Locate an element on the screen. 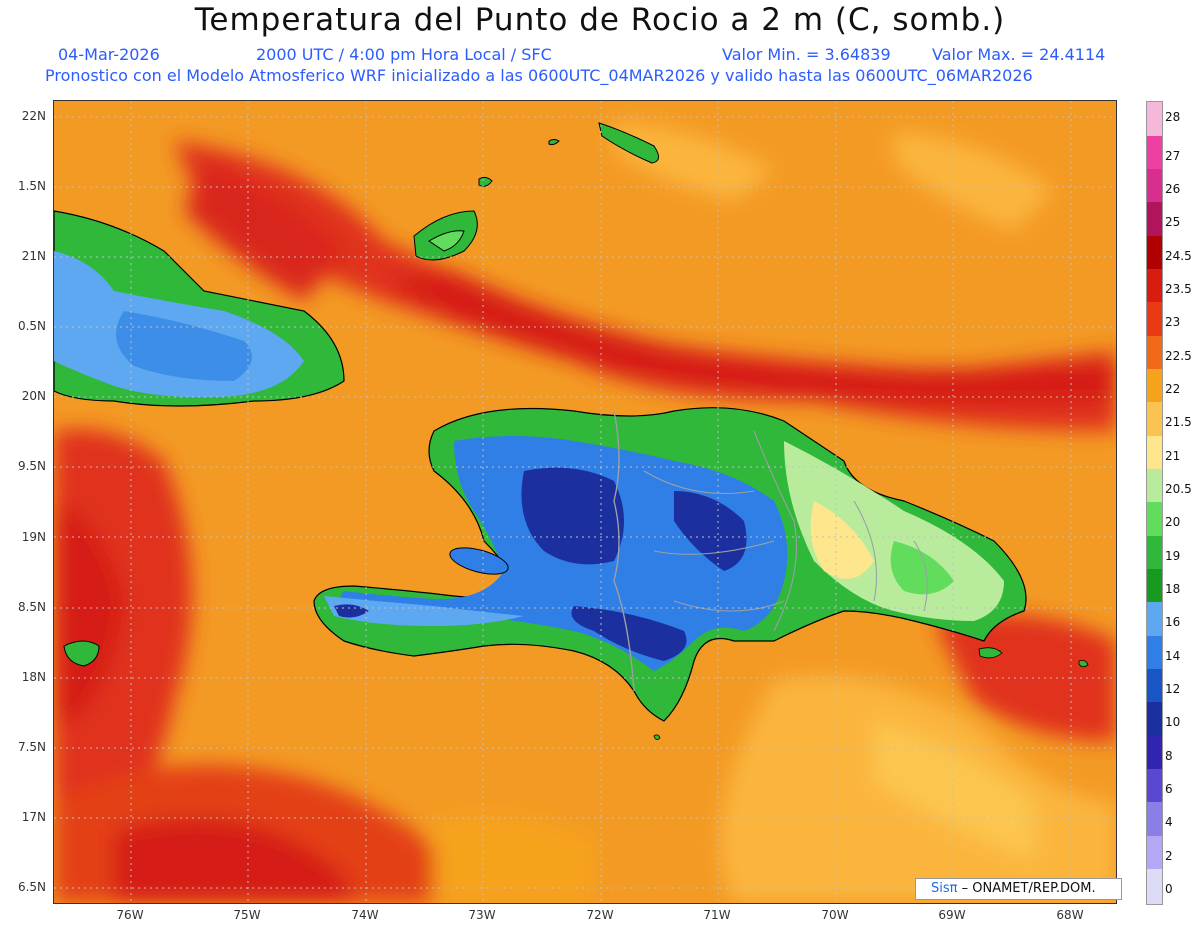  legend-label: 2 is located at coordinates (1169, 856).